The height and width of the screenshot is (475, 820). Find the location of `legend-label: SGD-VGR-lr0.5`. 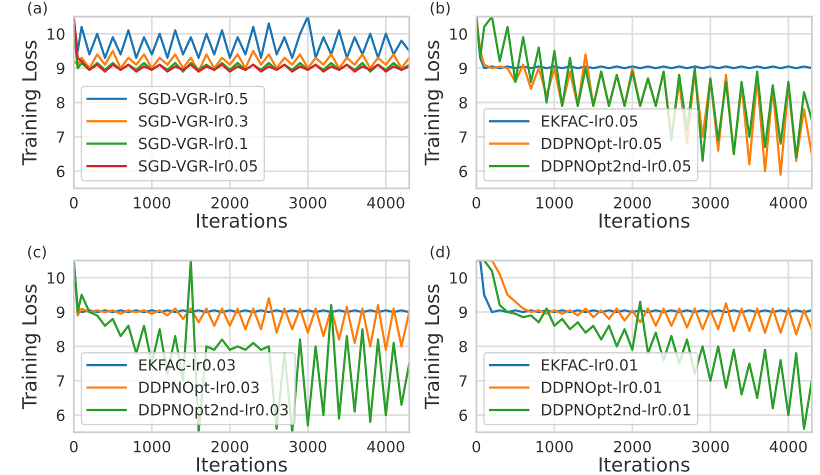

legend-label: SGD-VGR-lr0.5 is located at coordinates (193, 98).